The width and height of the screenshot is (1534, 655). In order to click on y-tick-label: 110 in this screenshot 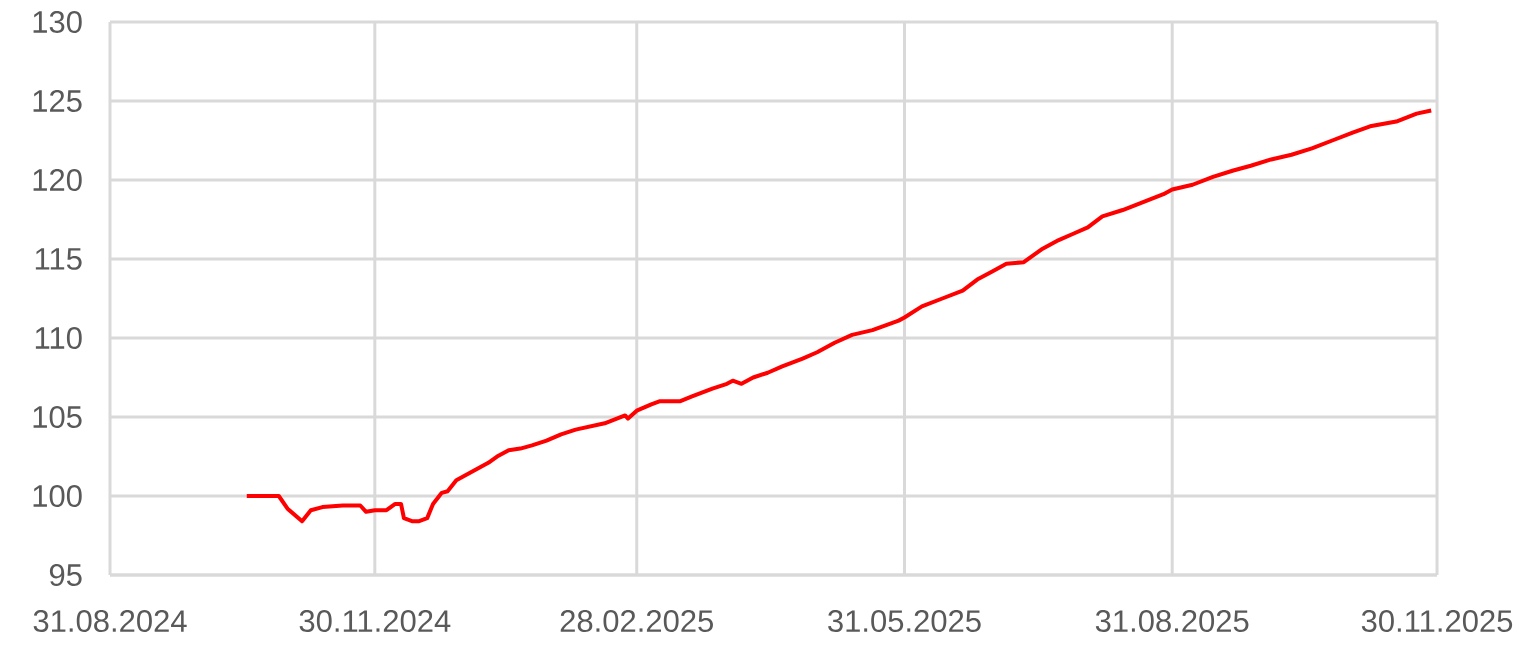, I will do `click(58, 338)`.